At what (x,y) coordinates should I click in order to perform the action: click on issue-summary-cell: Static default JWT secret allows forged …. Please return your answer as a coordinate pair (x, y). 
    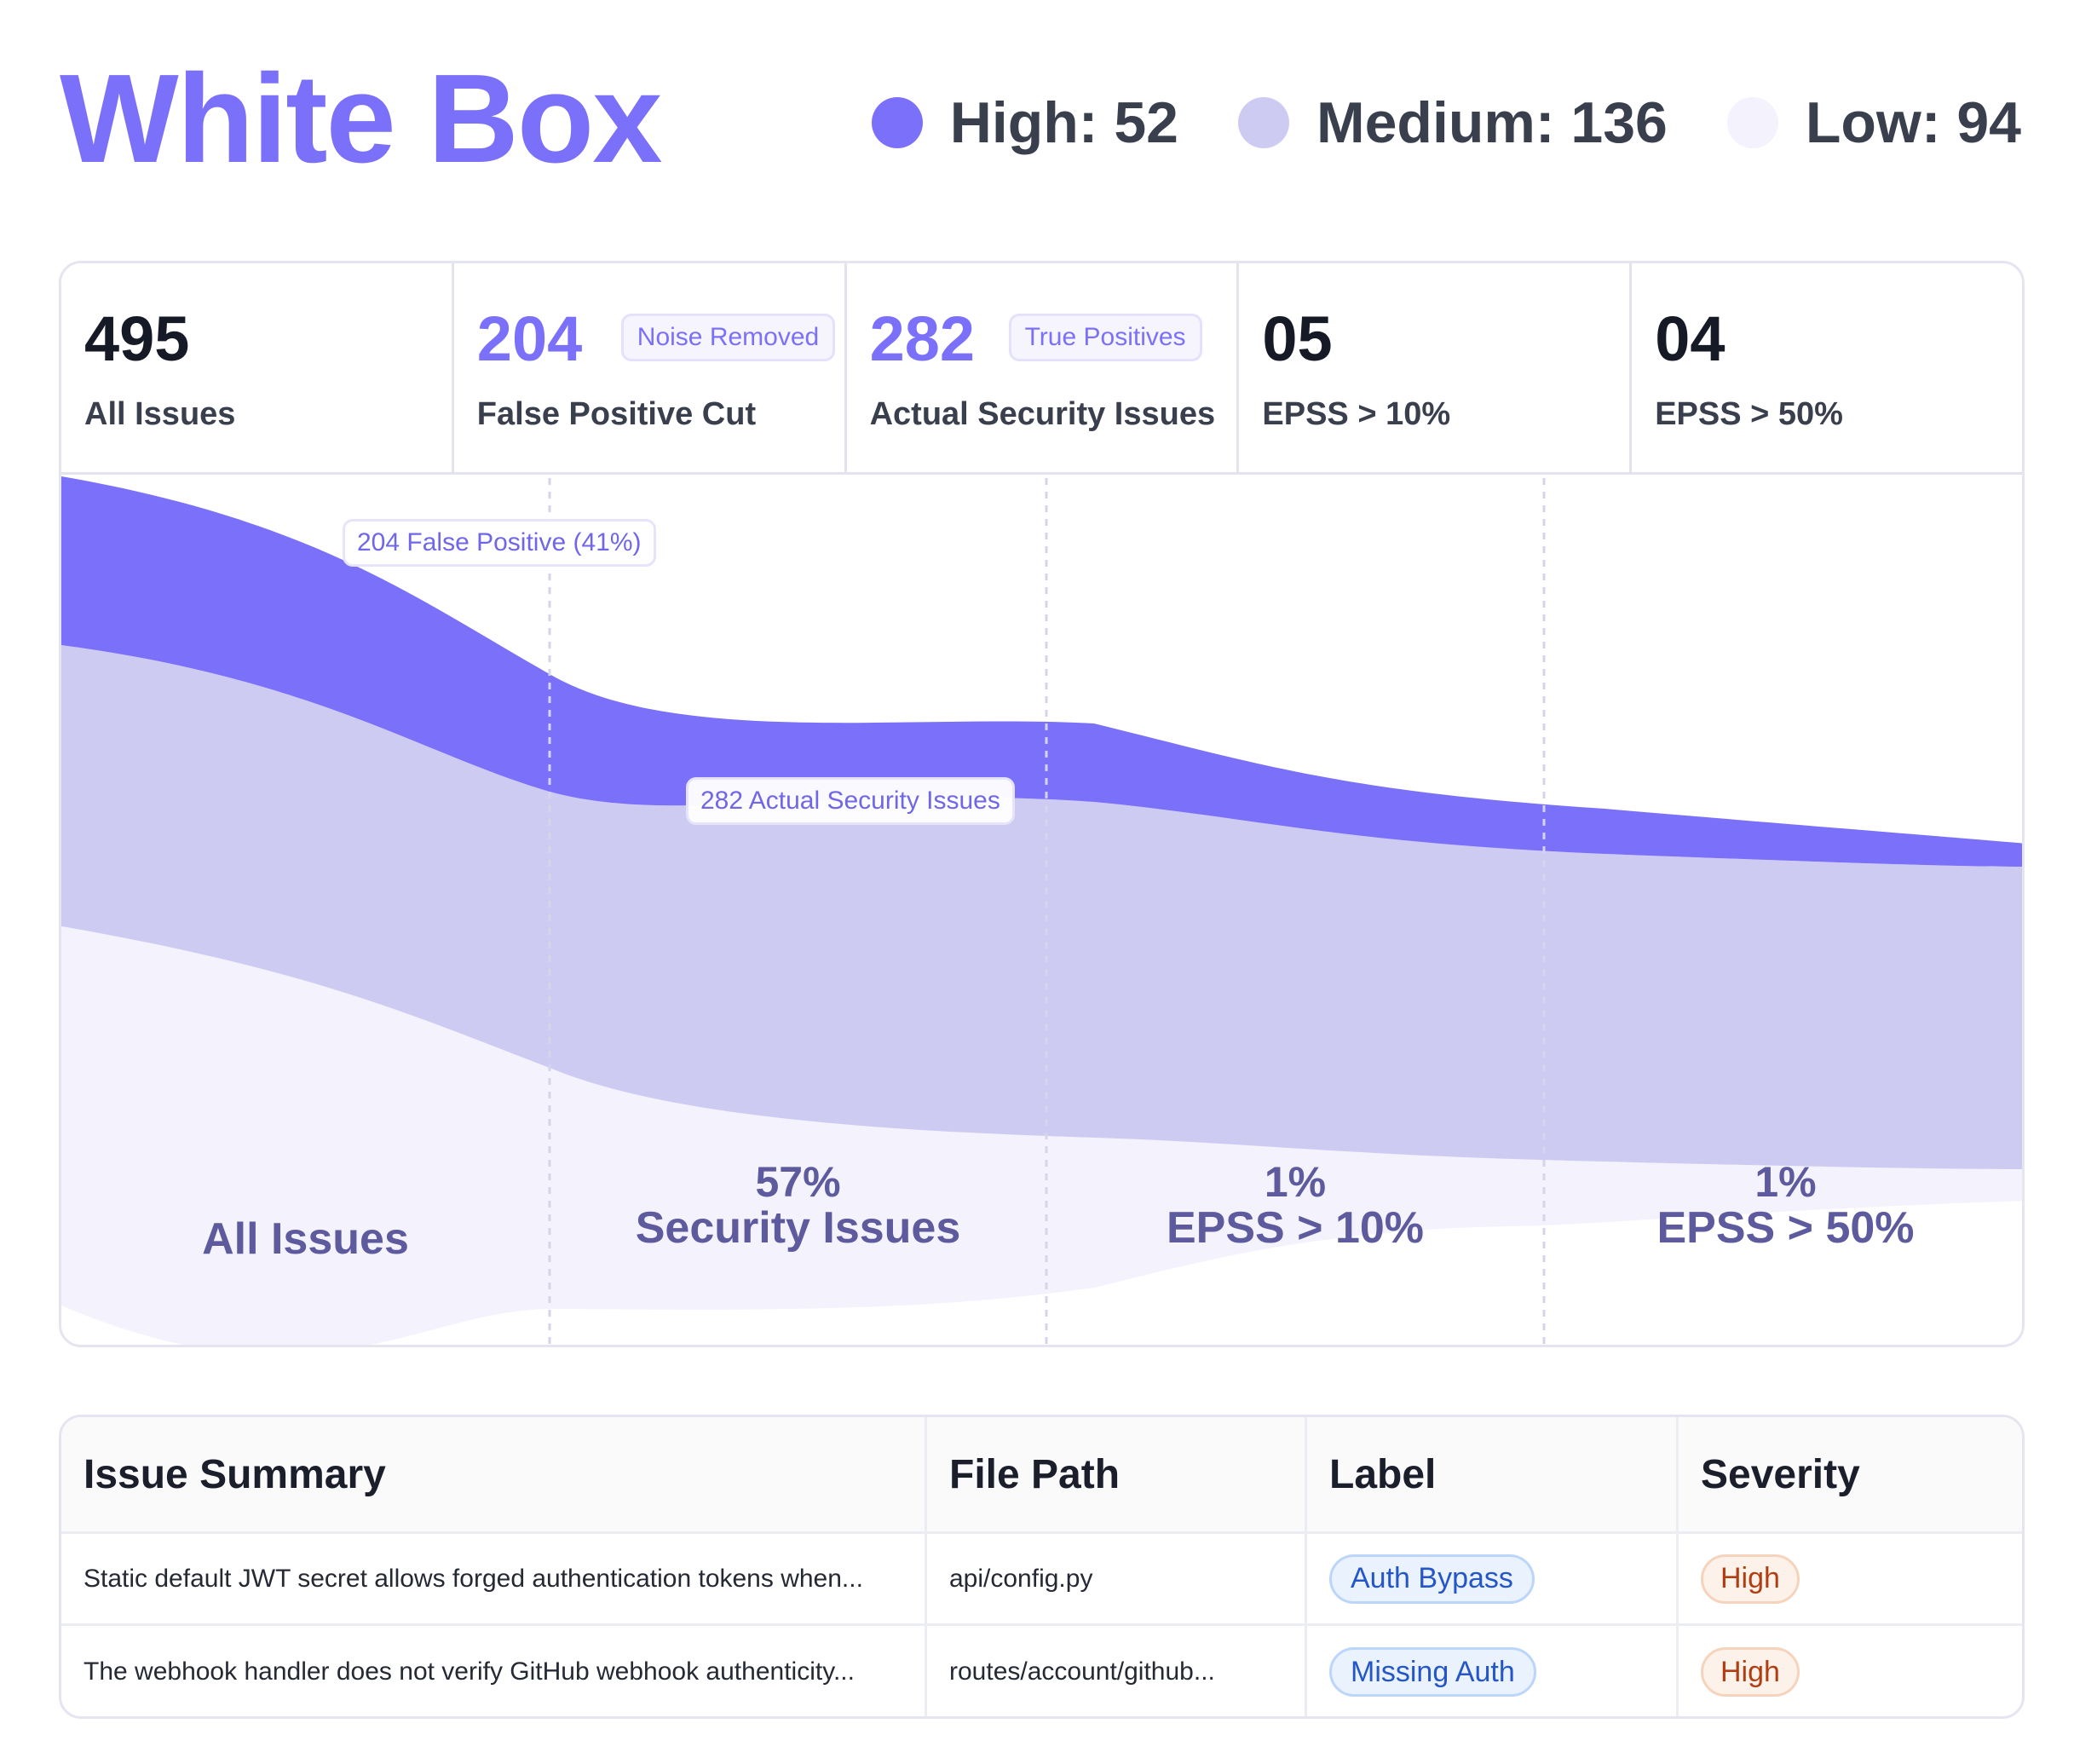
    Looking at the image, I should click on (494, 1578).